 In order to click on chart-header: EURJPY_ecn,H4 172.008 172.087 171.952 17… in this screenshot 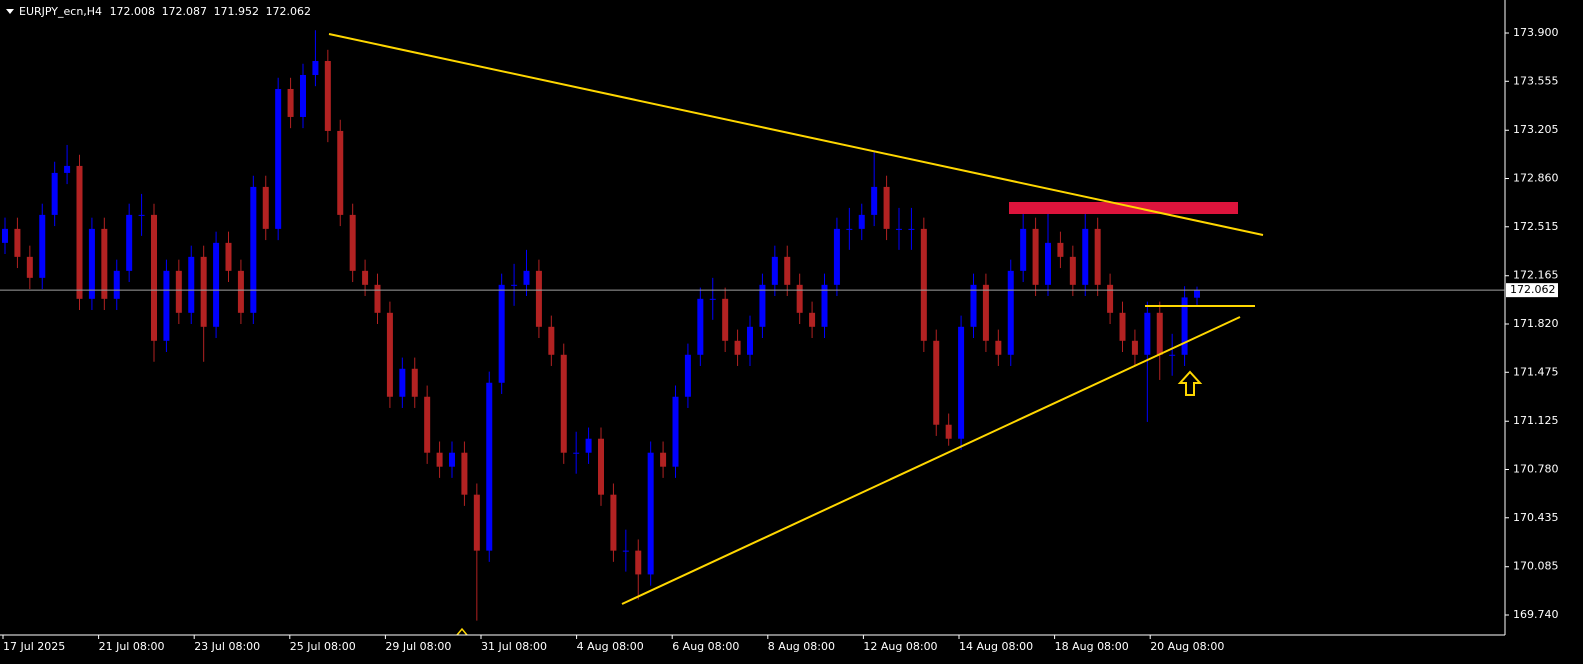, I will do `click(165, 11)`.